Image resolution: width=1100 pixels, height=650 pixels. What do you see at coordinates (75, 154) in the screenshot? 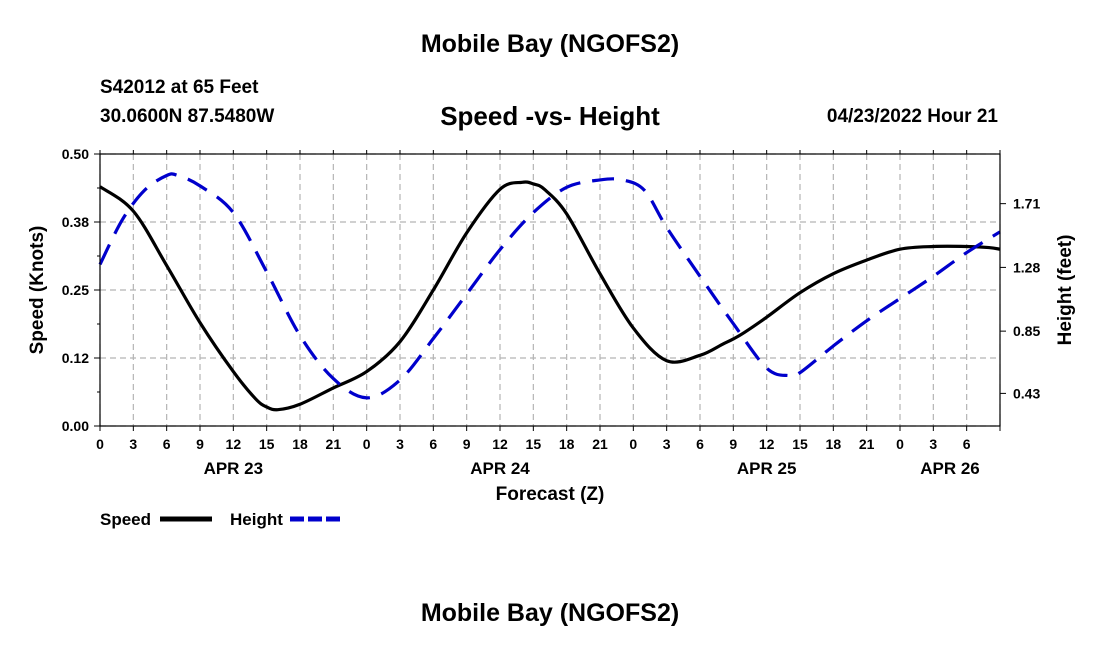
I see `y-tick-label: 0.50` at bounding box center [75, 154].